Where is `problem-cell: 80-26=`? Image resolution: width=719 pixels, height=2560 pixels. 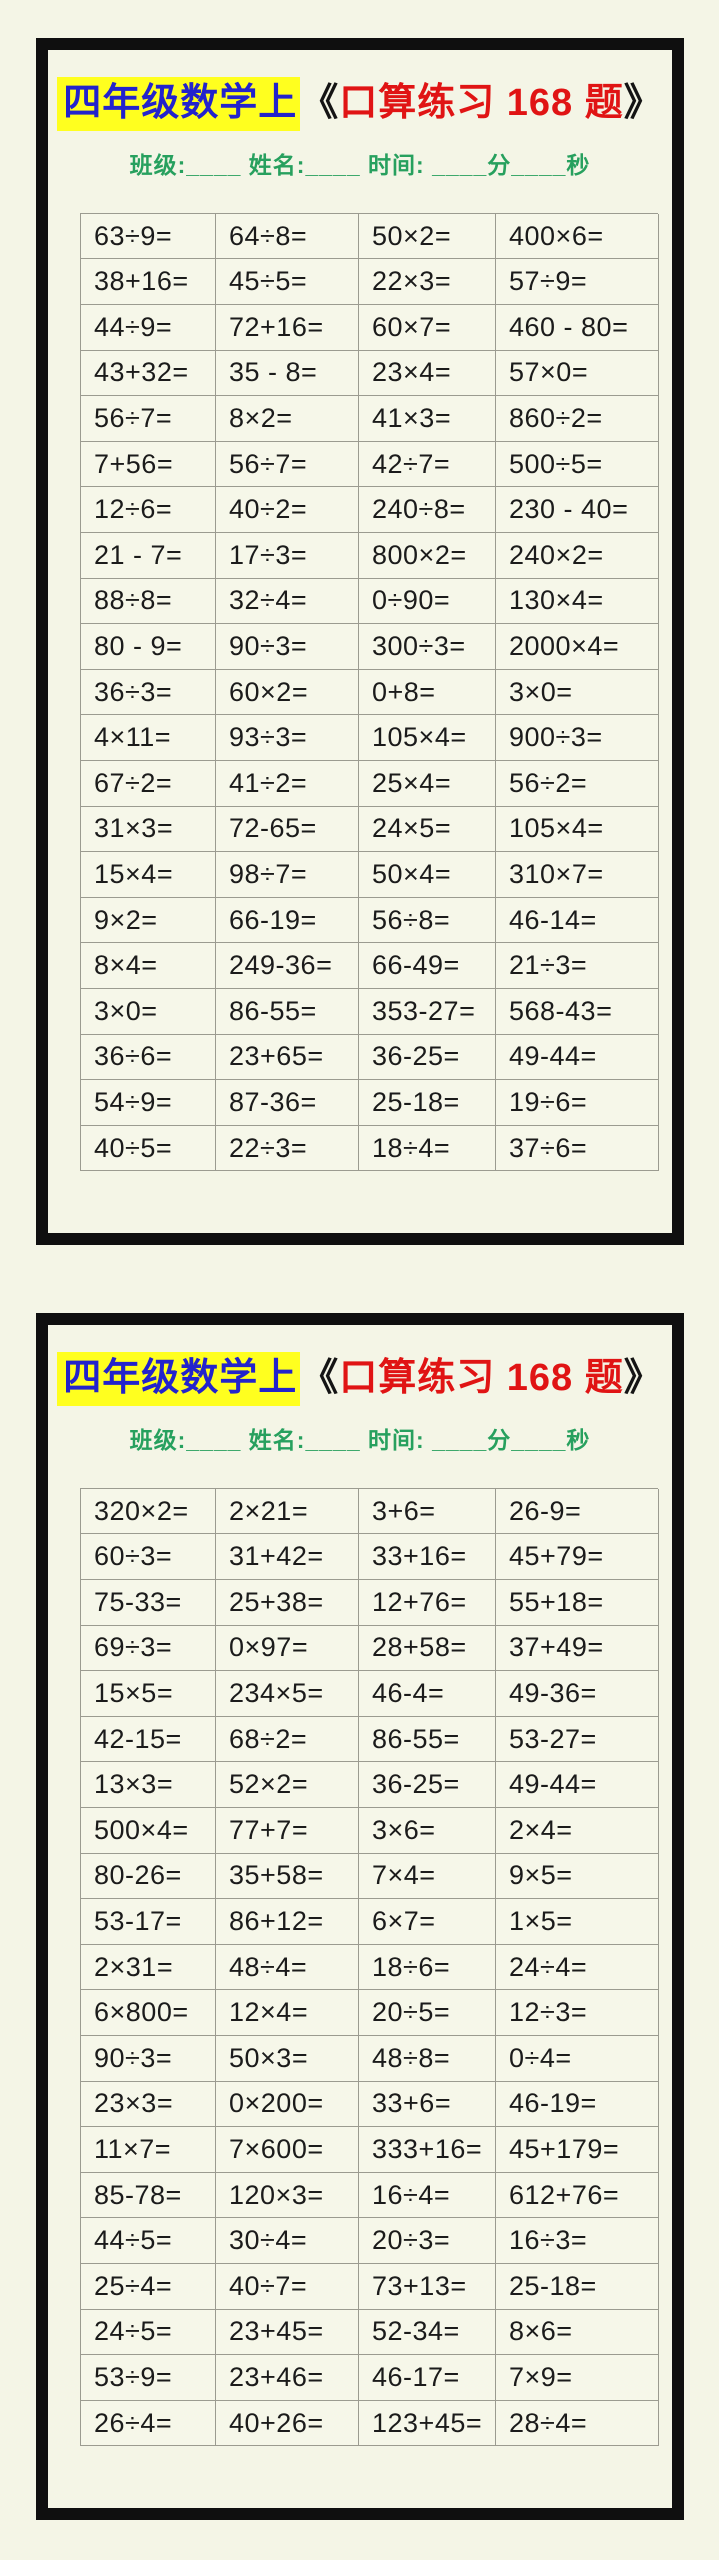
problem-cell: 80-26= is located at coordinates (148, 1876).